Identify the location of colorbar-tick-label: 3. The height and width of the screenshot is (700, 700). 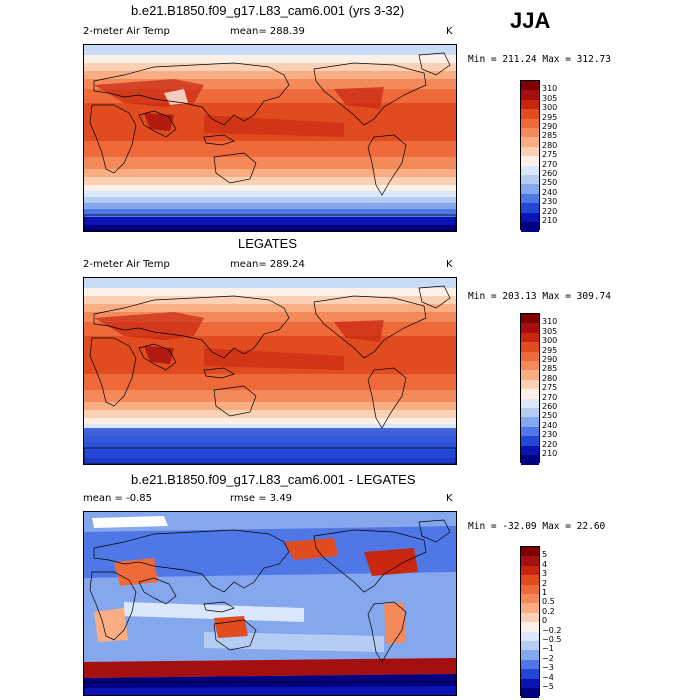
(545, 574).